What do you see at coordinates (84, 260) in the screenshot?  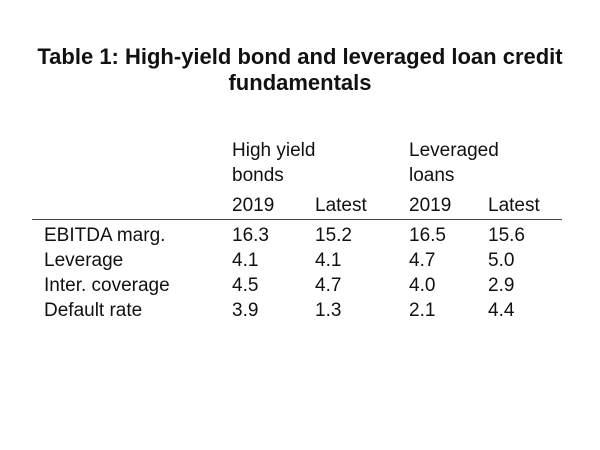 I see `row-label: Leverage` at bounding box center [84, 260].